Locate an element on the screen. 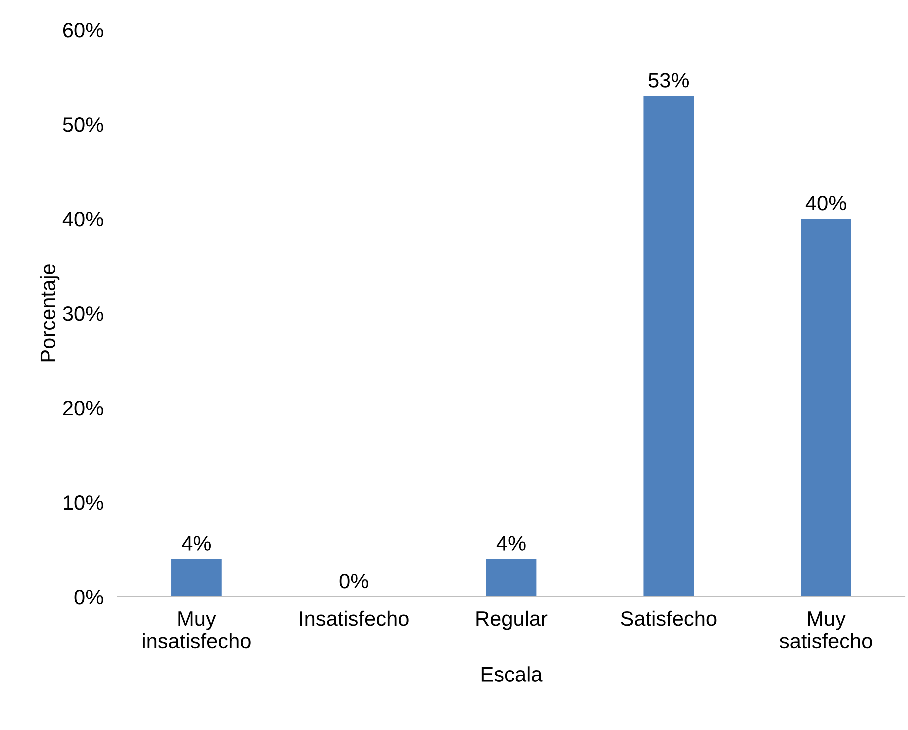  y-tick-label: 30% is located at coordinates (83, 314).